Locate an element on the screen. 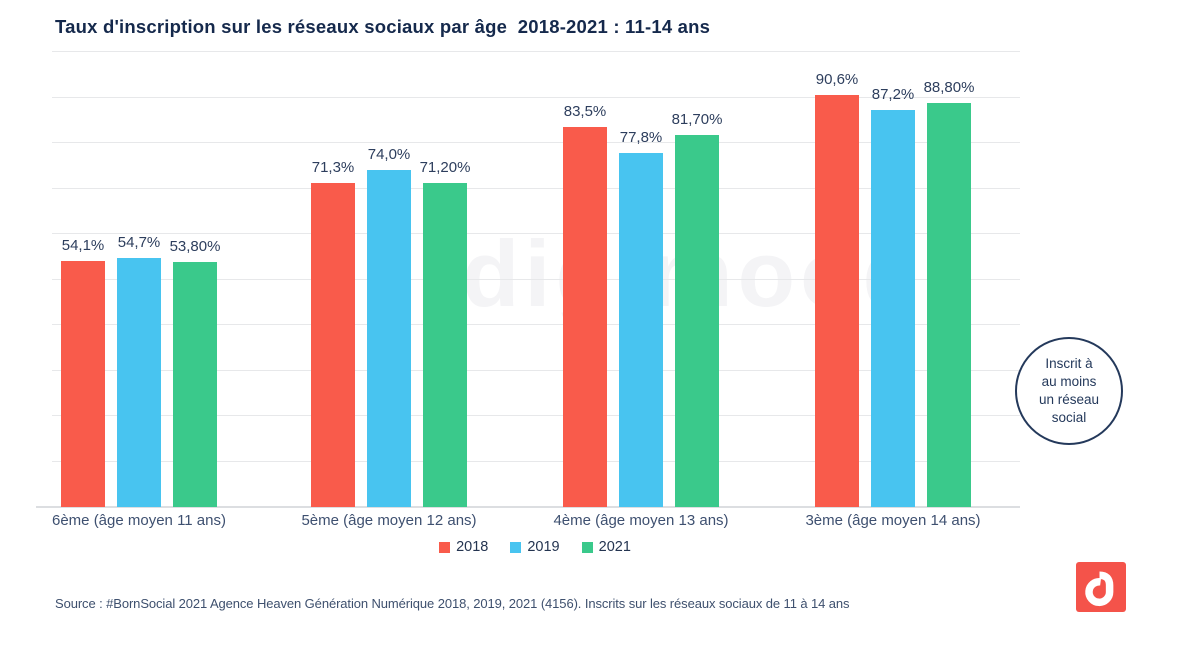 Image resolution: width=1200 pixels, height=671 pixels. bar-col-2019: 54,7% is located at coordinates (139, 279).